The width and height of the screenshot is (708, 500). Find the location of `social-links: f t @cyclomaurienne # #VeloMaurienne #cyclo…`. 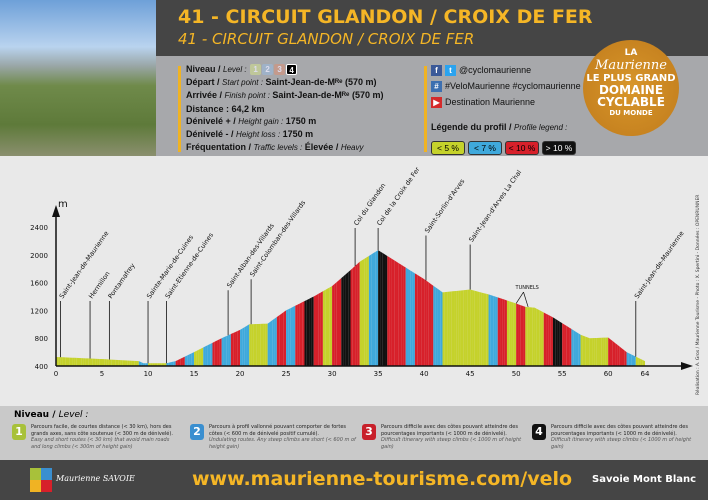

social-links: f t @cyclomaurienne # #VeloMaurienne #cyclo… is located at coordinates (506, 86).